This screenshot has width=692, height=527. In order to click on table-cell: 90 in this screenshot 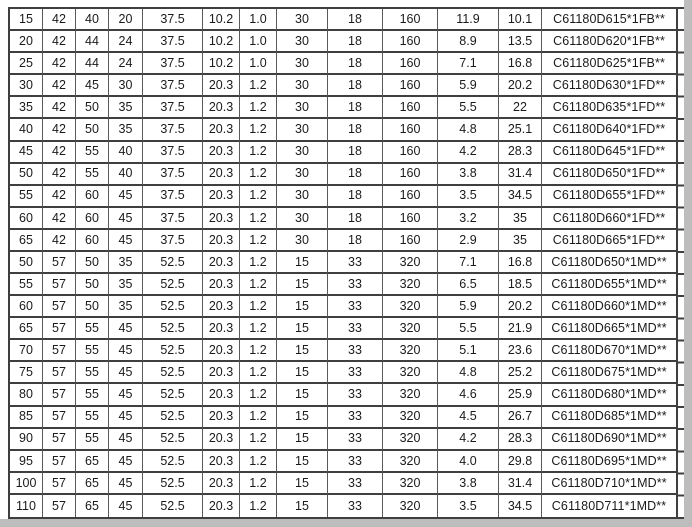, I will do `click(26, 439)`.